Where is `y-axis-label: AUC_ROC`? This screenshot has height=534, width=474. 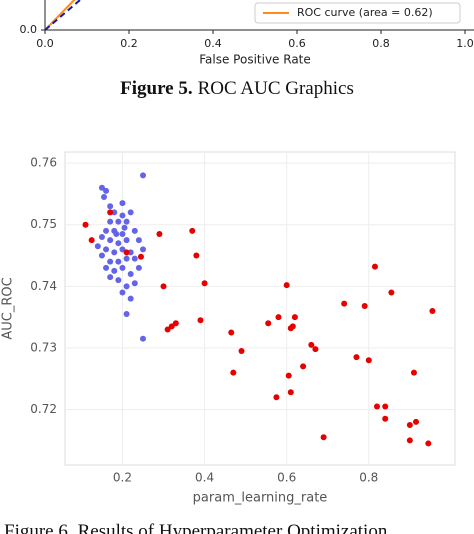 y-axis-label: AUC_ROC is located at coordinates (8, 308).